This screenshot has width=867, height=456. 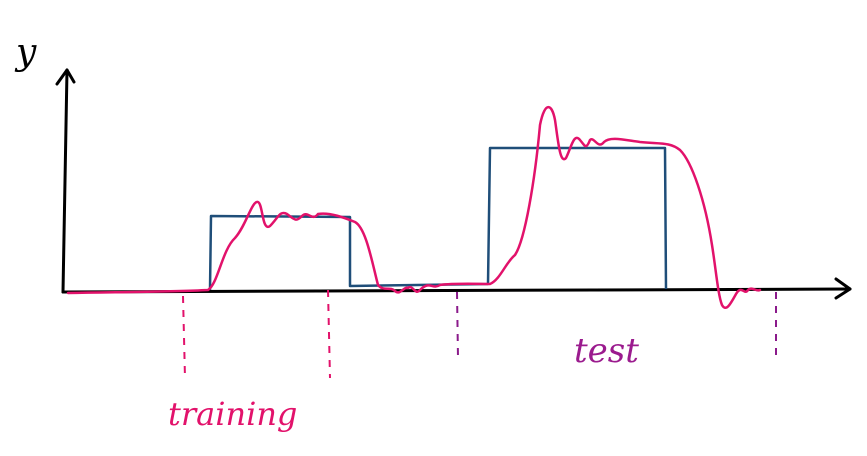 I want to click on test-label: test, so click(x=606, y=351).